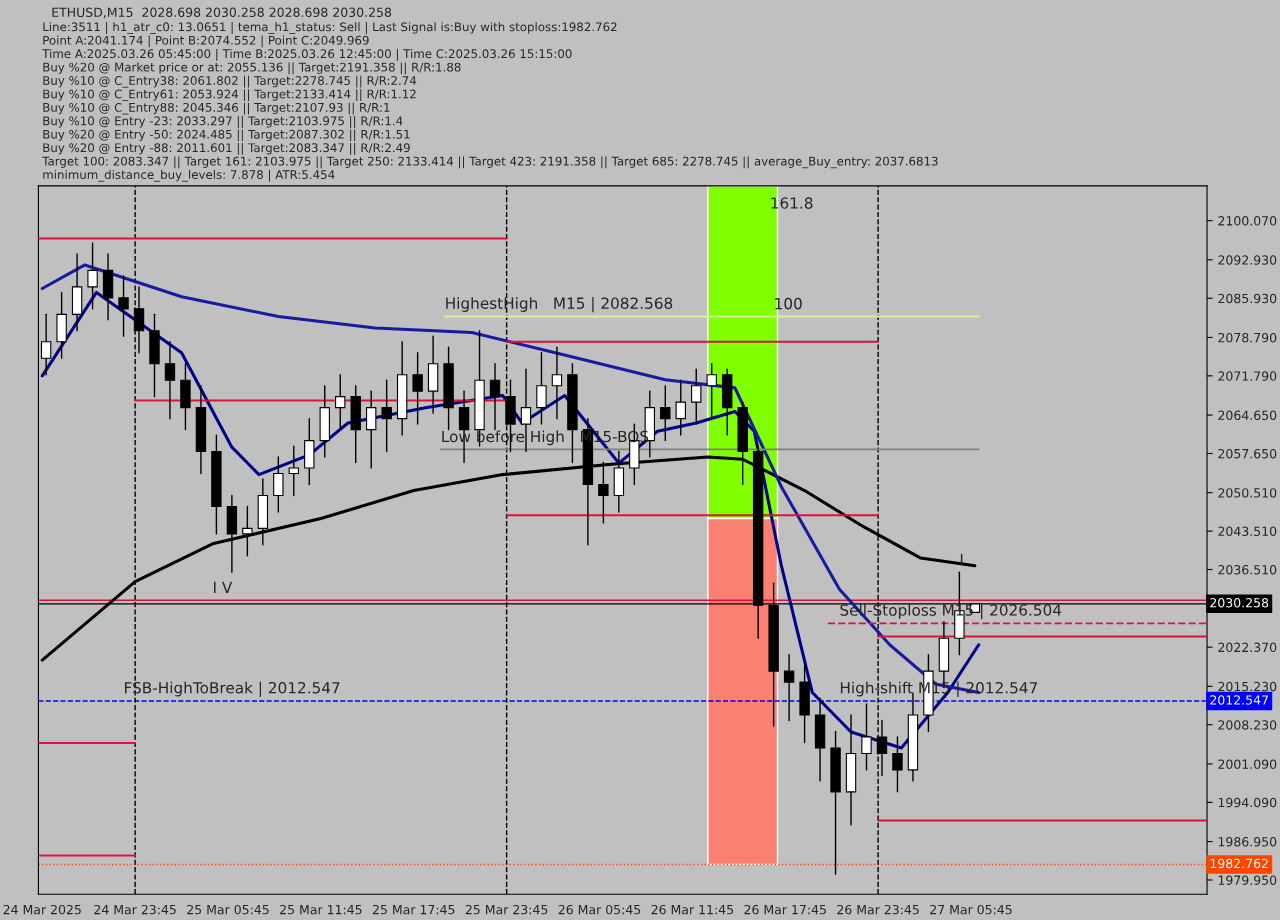  Describe the element at coordinates (1247, 531) in the screenshot. I see `y-tick-label: 2043.510` at that location.